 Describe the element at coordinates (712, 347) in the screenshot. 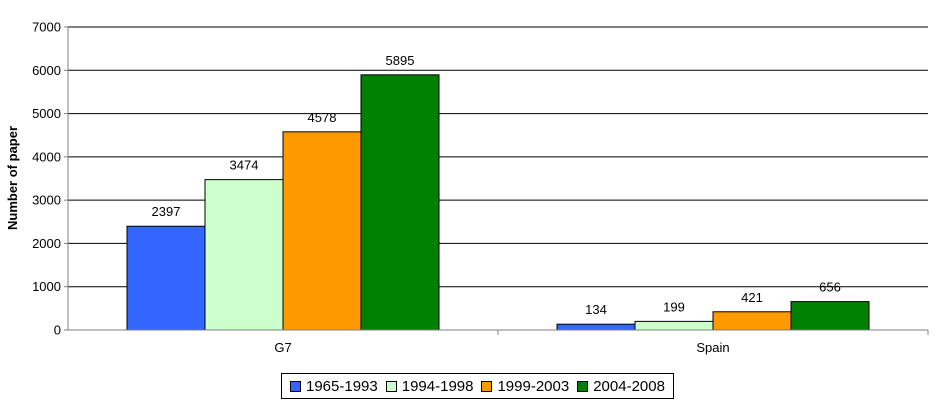

I see `x-category-label: Spain` at that location.